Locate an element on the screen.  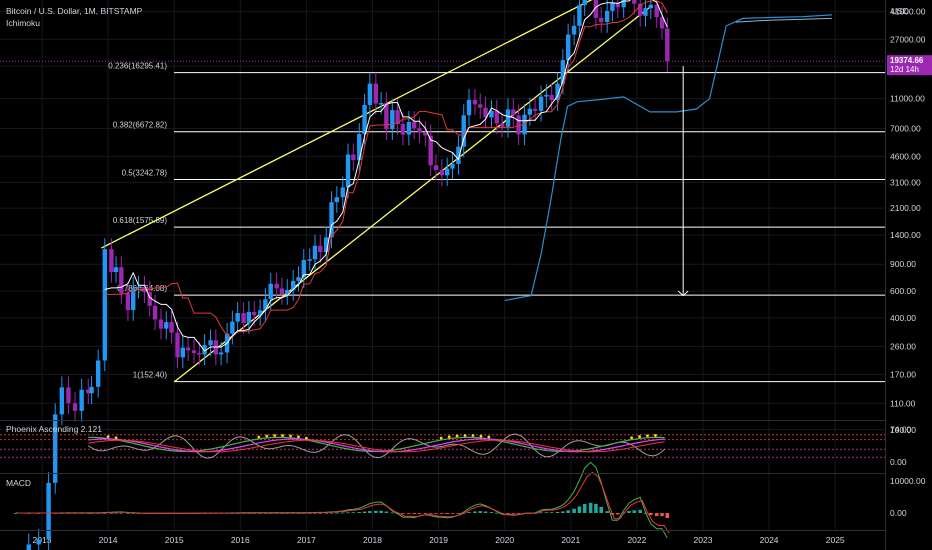
price-axis-tick-label: 900.00 is located at coordinates (903, 264).